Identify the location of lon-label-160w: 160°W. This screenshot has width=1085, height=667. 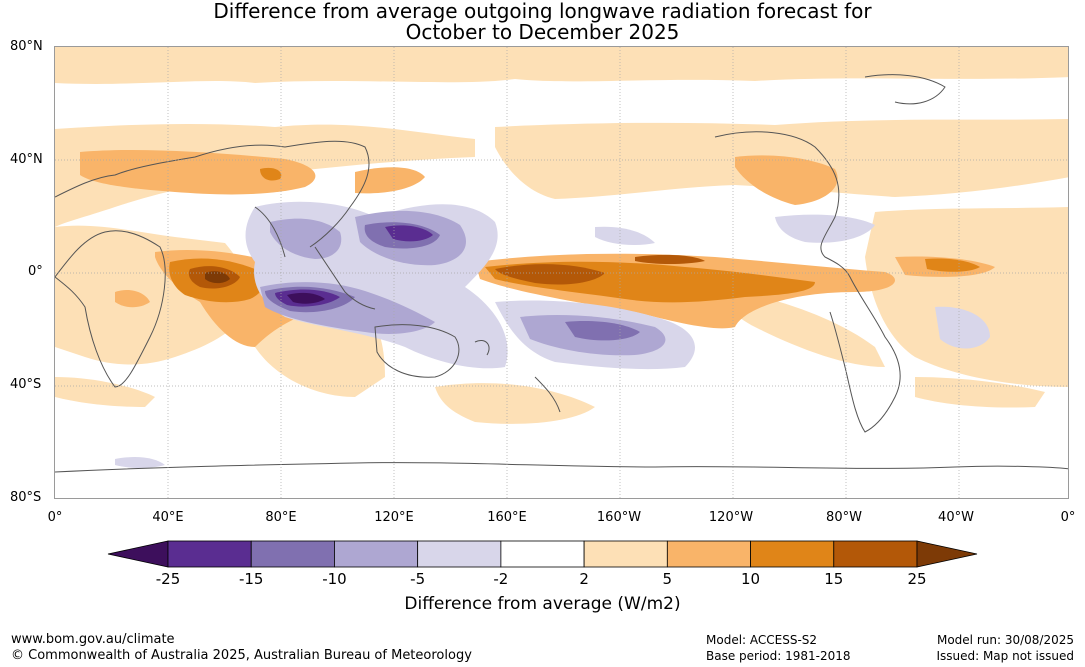
(619, 517).